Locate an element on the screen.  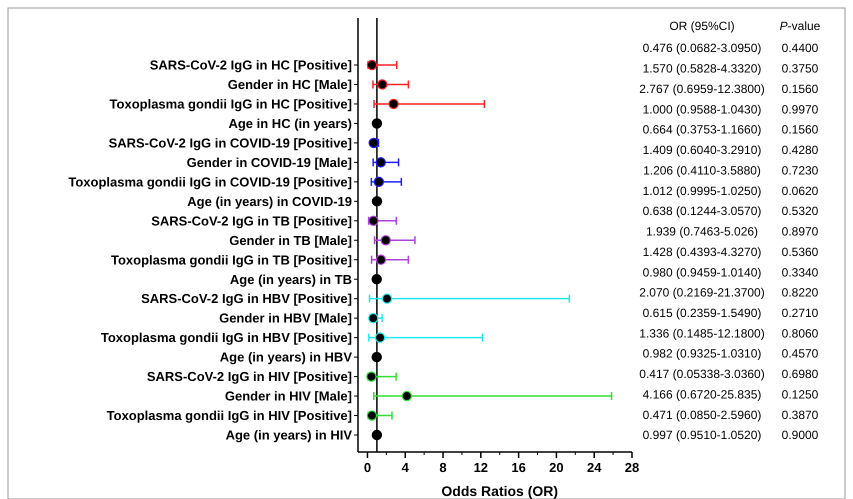
y-tick-label: Age (in years) in COVID-19 is located at coordinates (269, 201).